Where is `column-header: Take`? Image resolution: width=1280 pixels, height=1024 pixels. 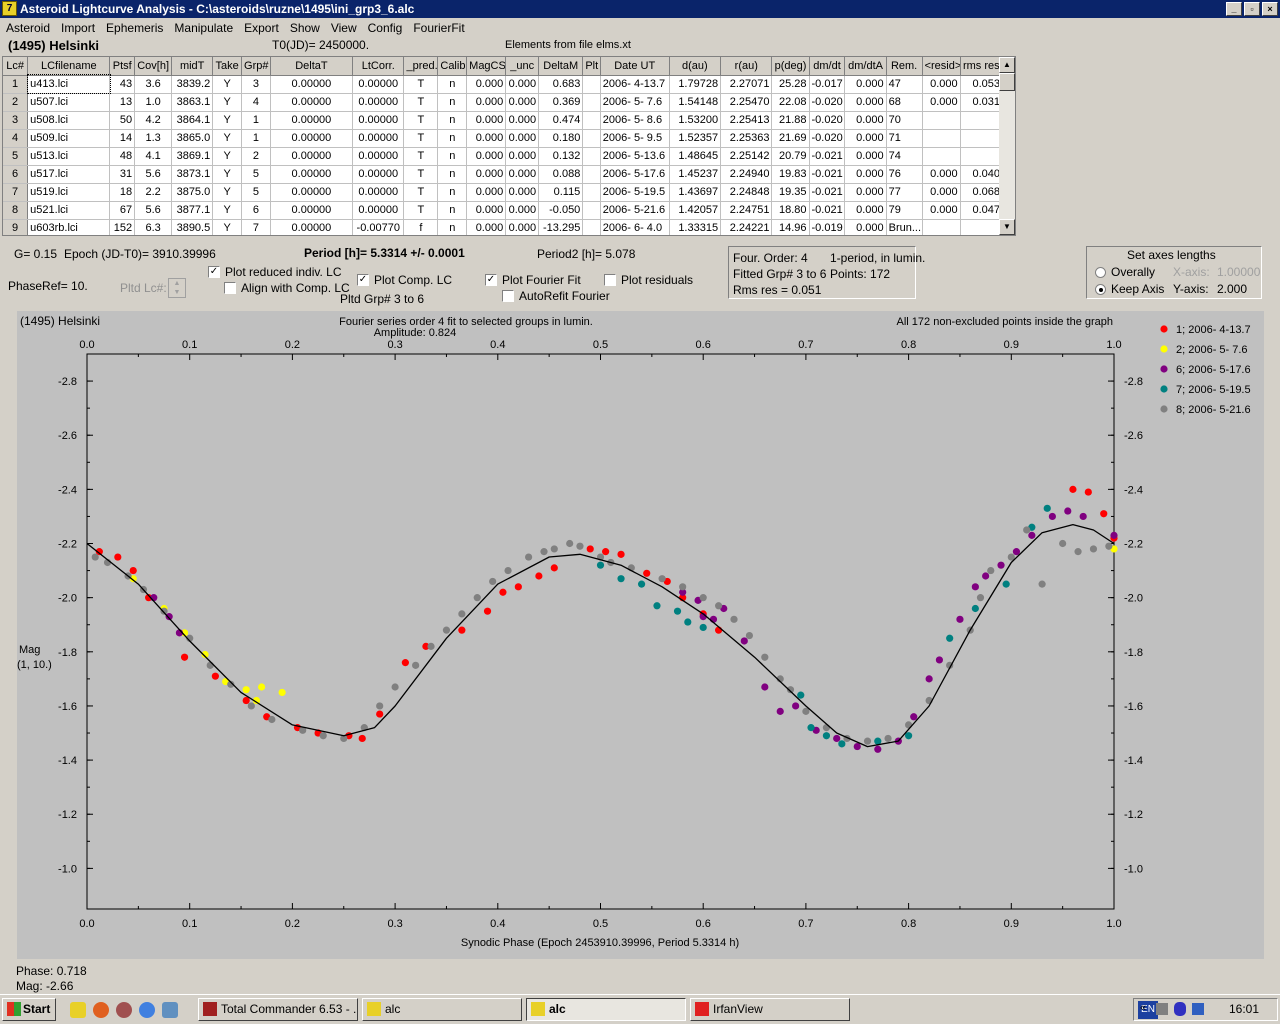 column-header: Take is located at coordinates (227, 66).